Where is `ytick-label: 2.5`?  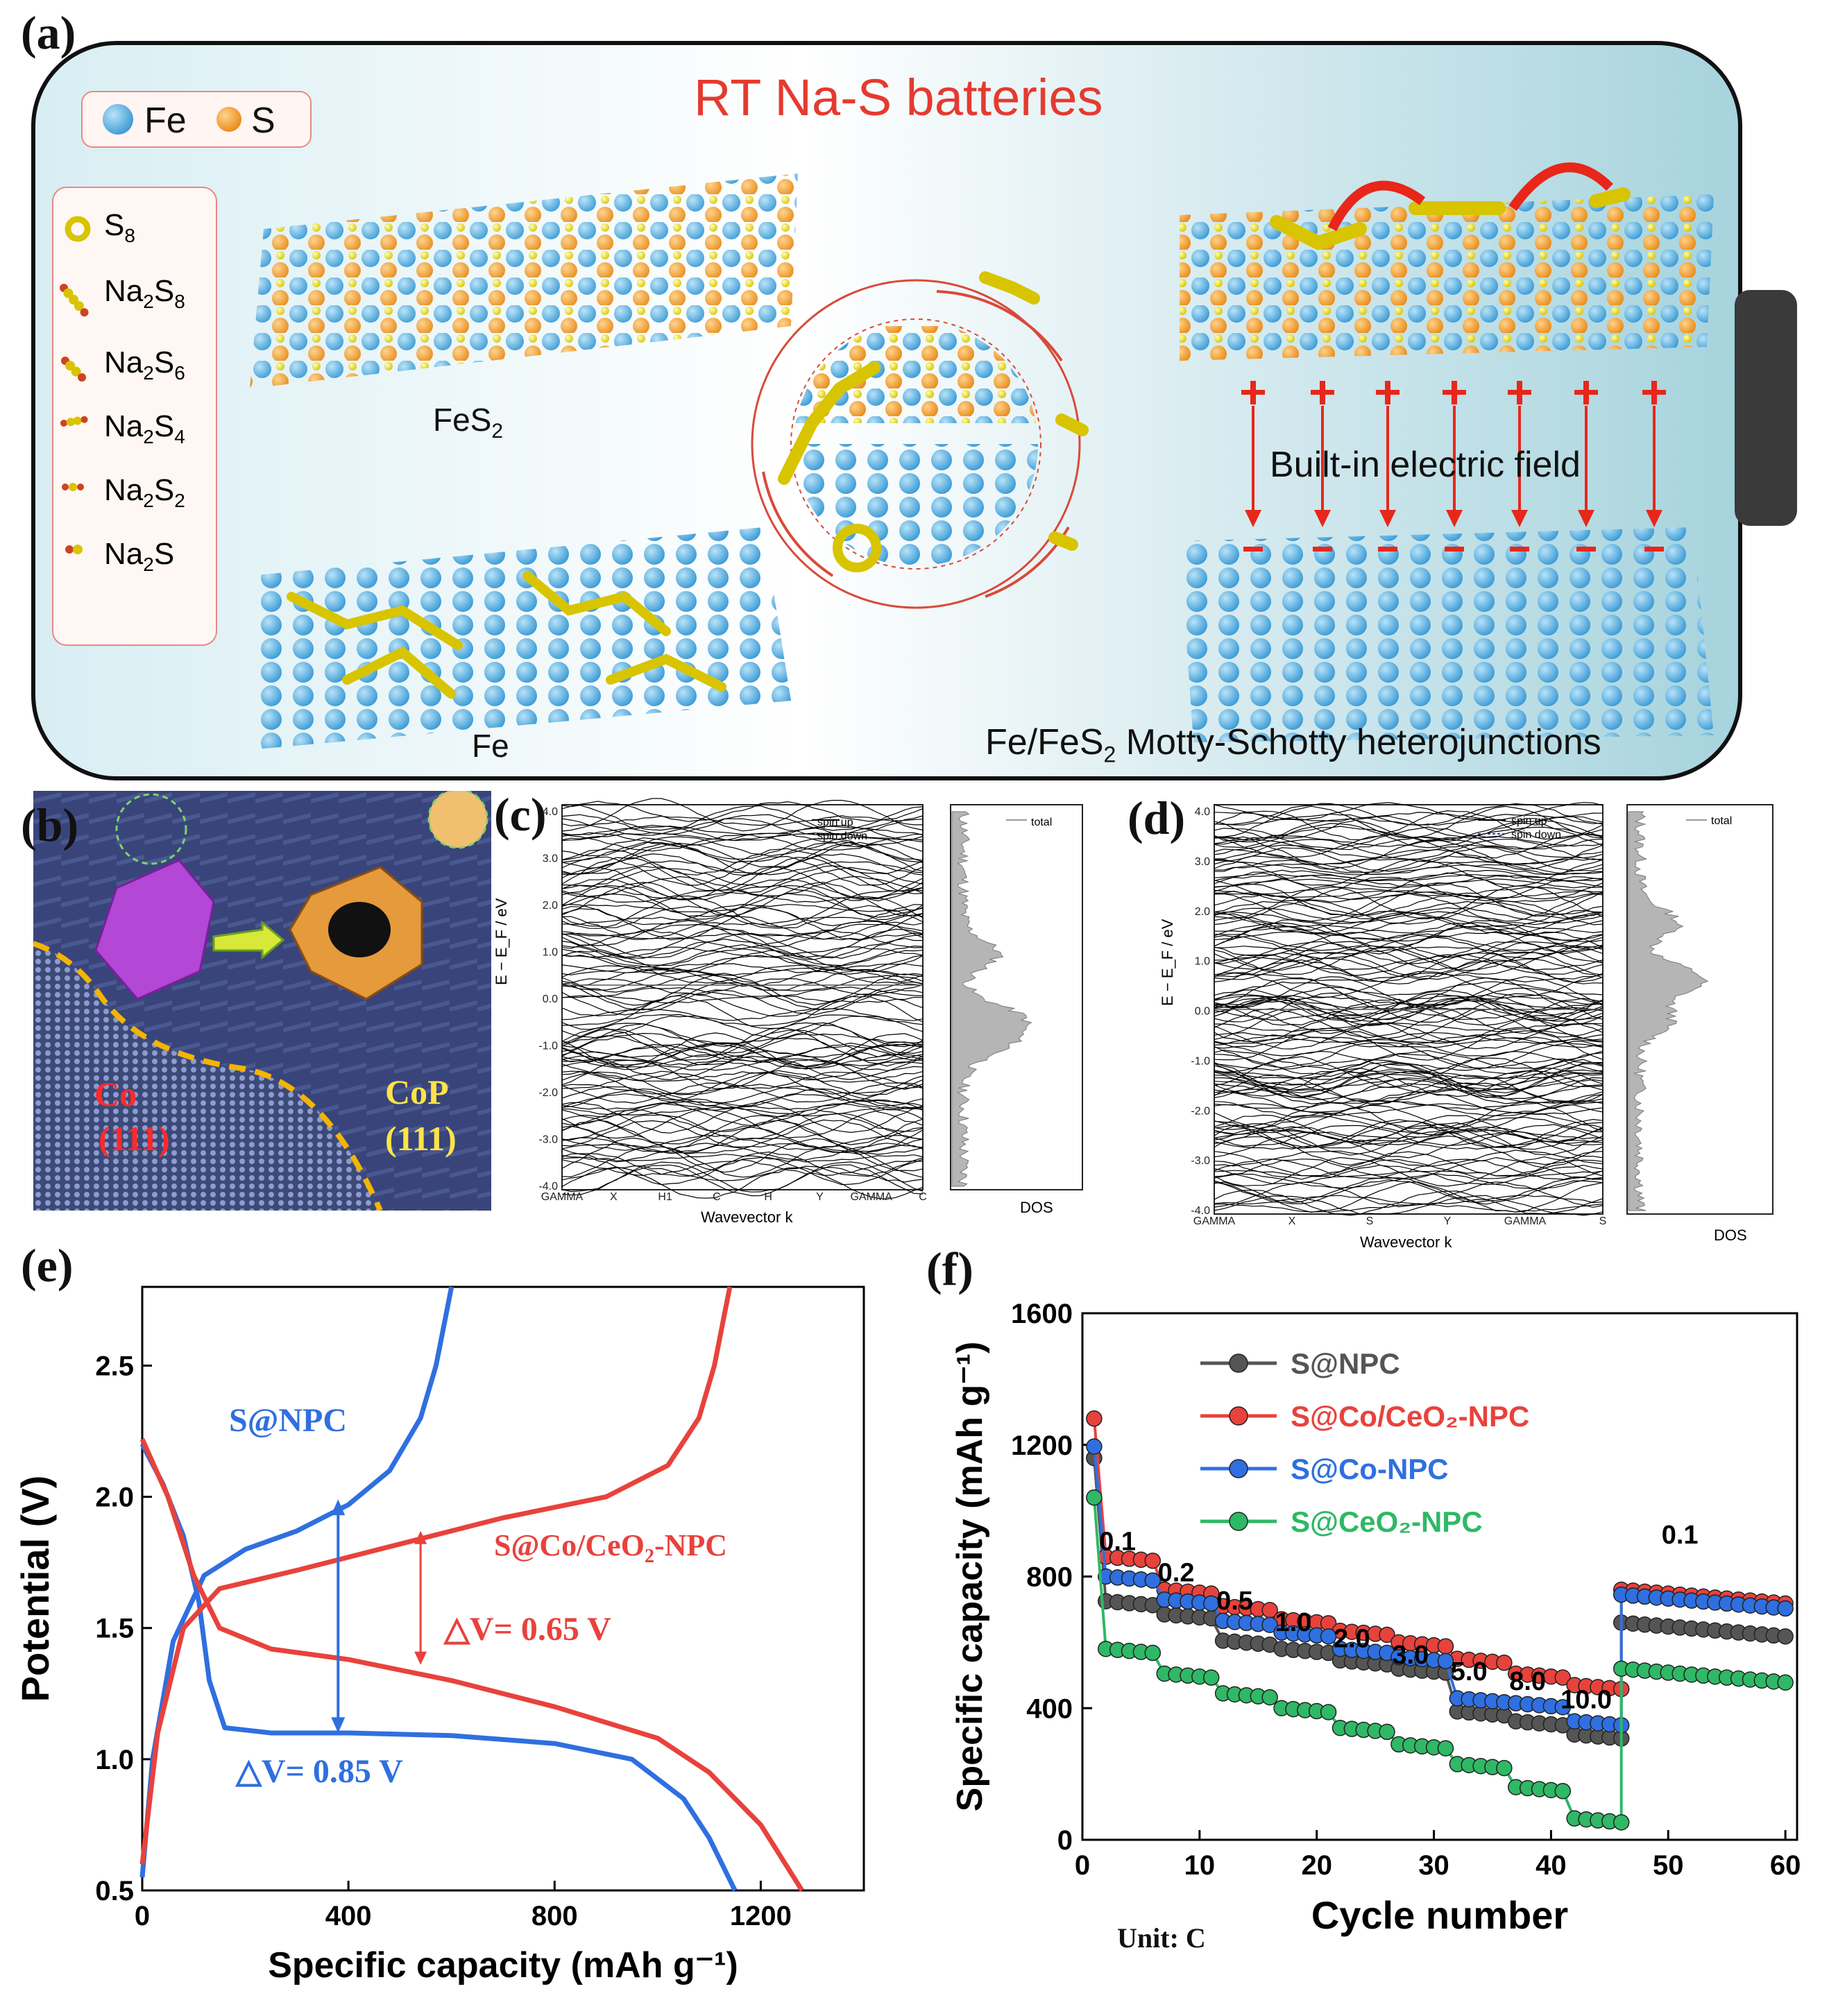 ytick-label: 2.5 is located at coordinates (114, 1366).